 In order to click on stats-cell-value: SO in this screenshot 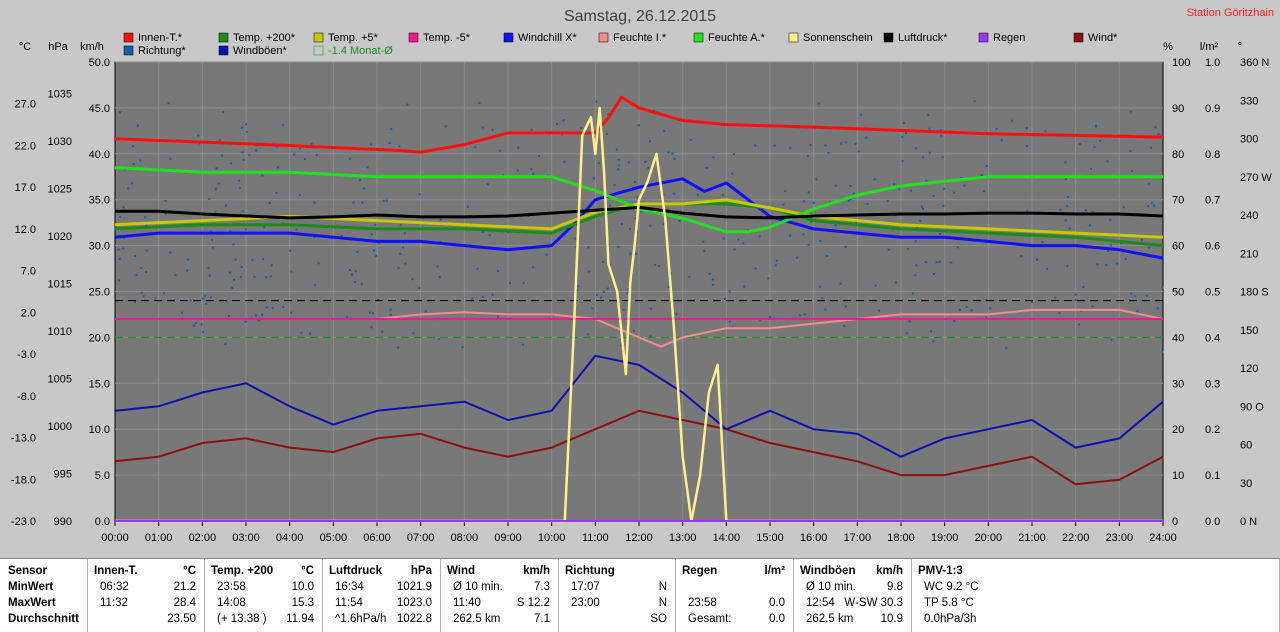, I will do `click(658, 619)`.